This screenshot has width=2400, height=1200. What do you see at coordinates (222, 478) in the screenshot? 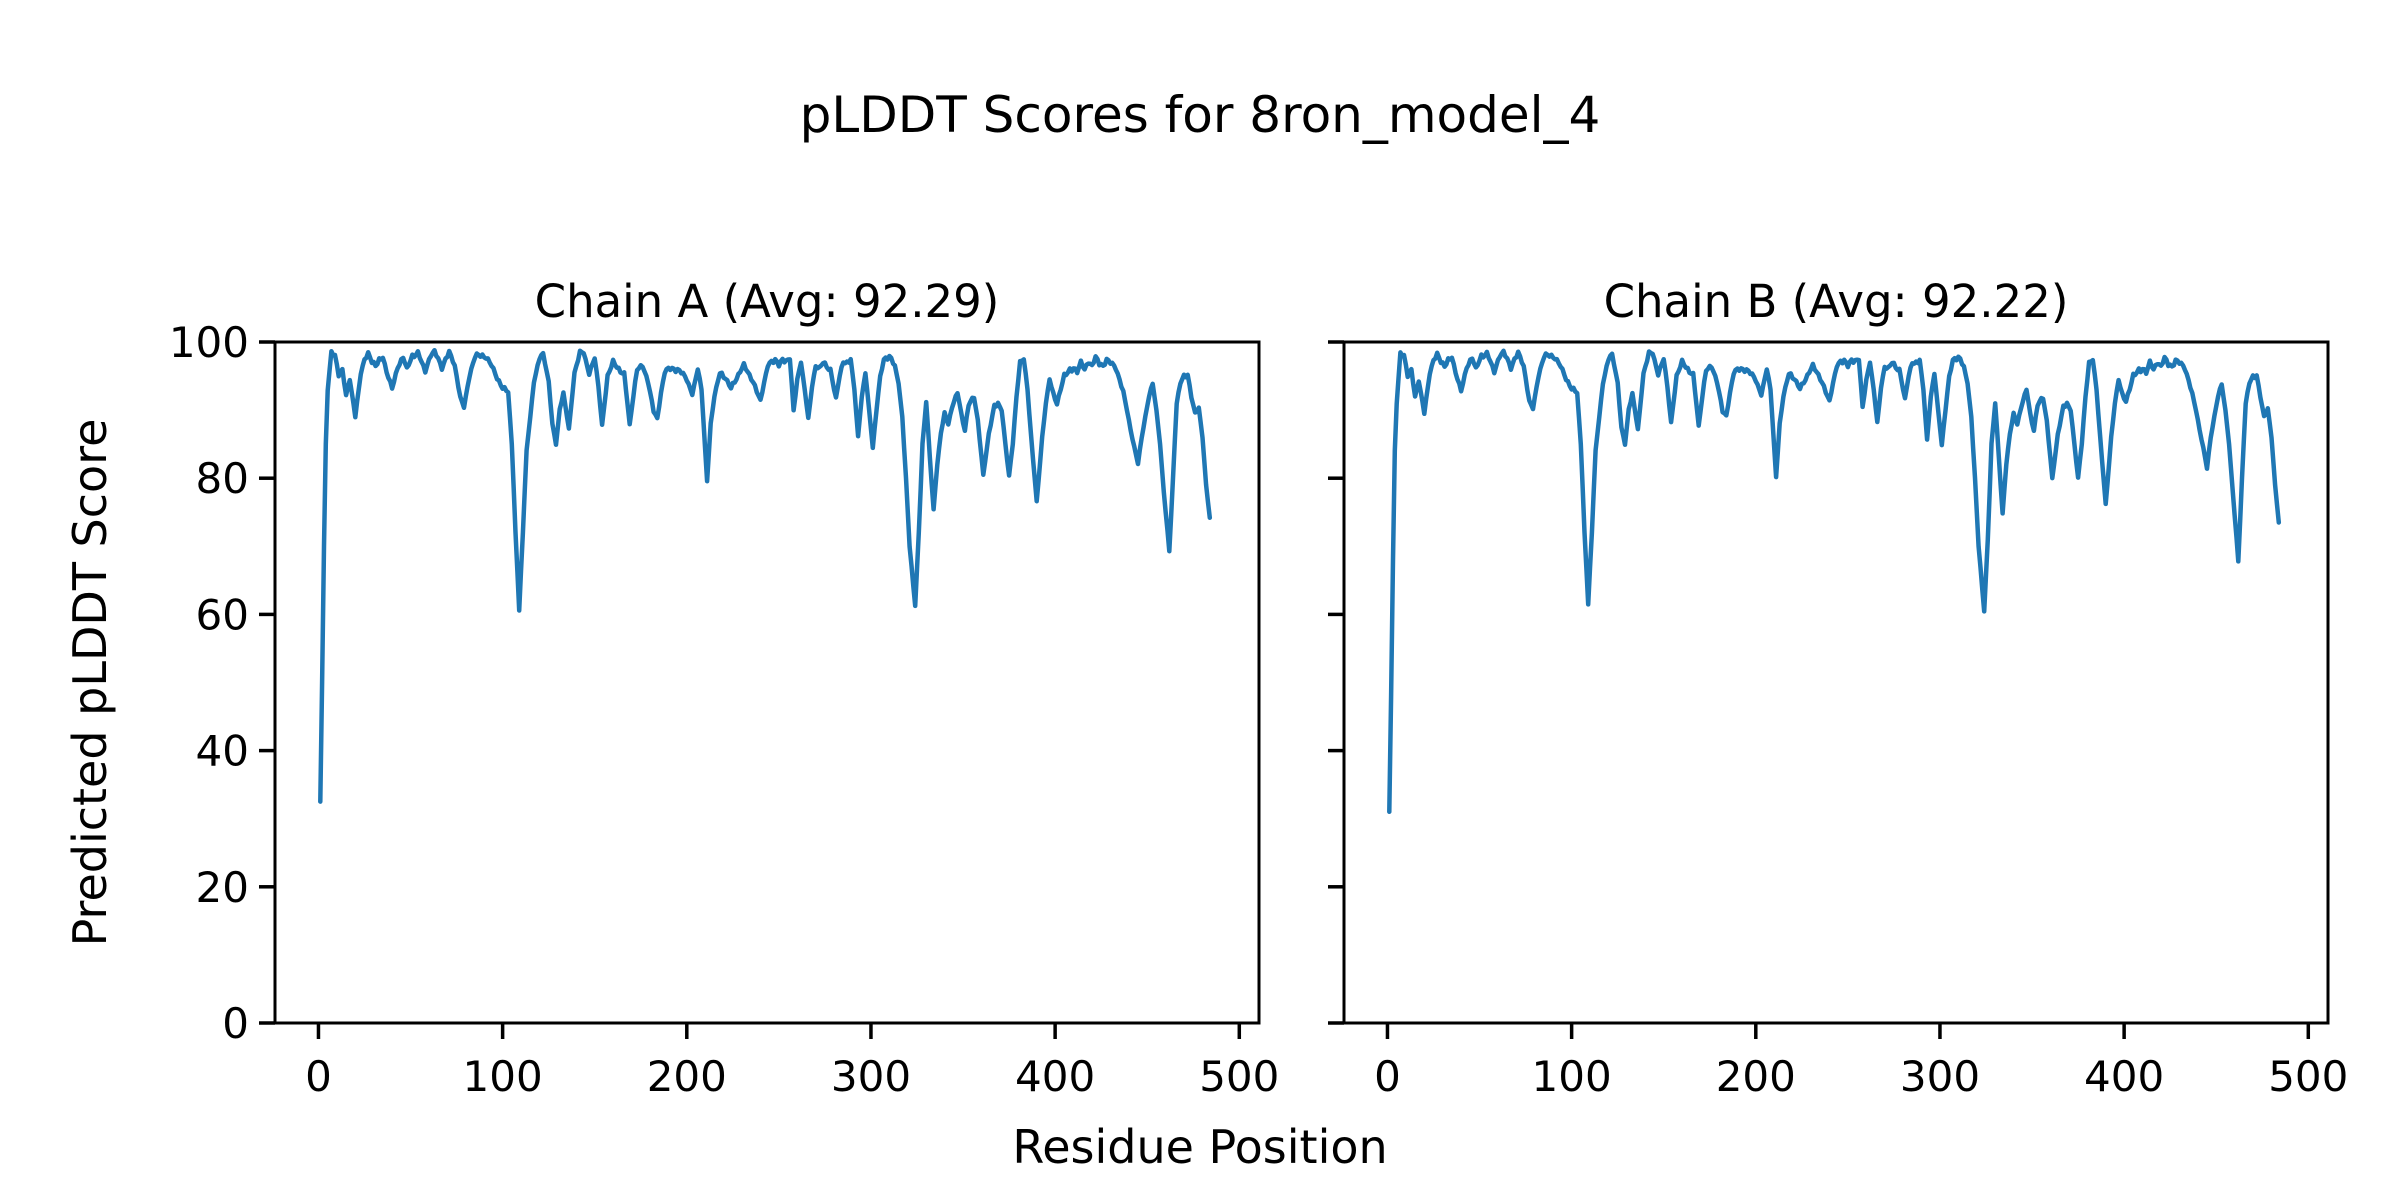
I see `y-tick-label: 80` at bounding box center [222, 478].